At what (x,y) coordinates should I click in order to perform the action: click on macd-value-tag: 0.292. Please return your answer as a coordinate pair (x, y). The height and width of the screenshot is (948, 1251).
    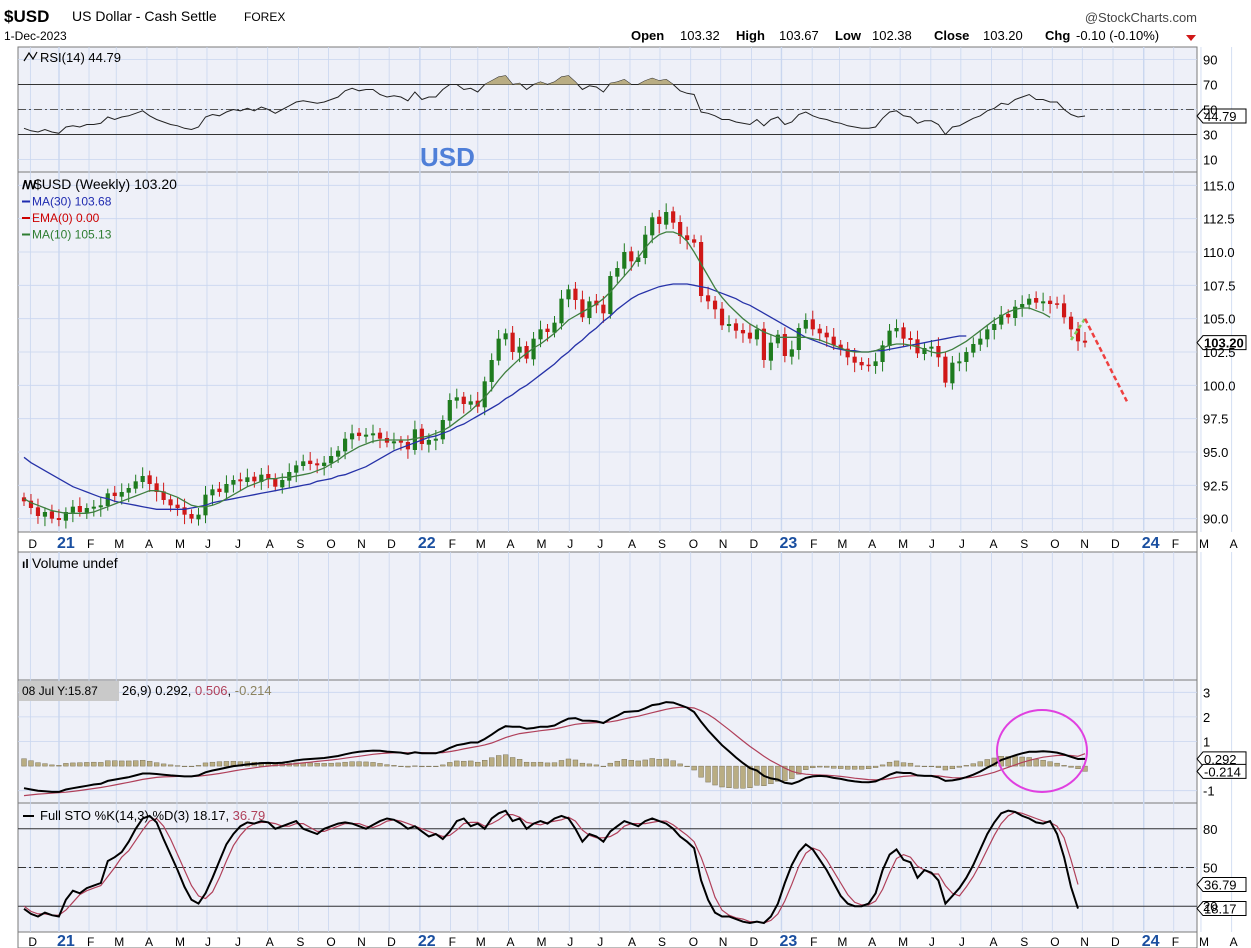
    Looking at the image, I should click on (1220, 759).